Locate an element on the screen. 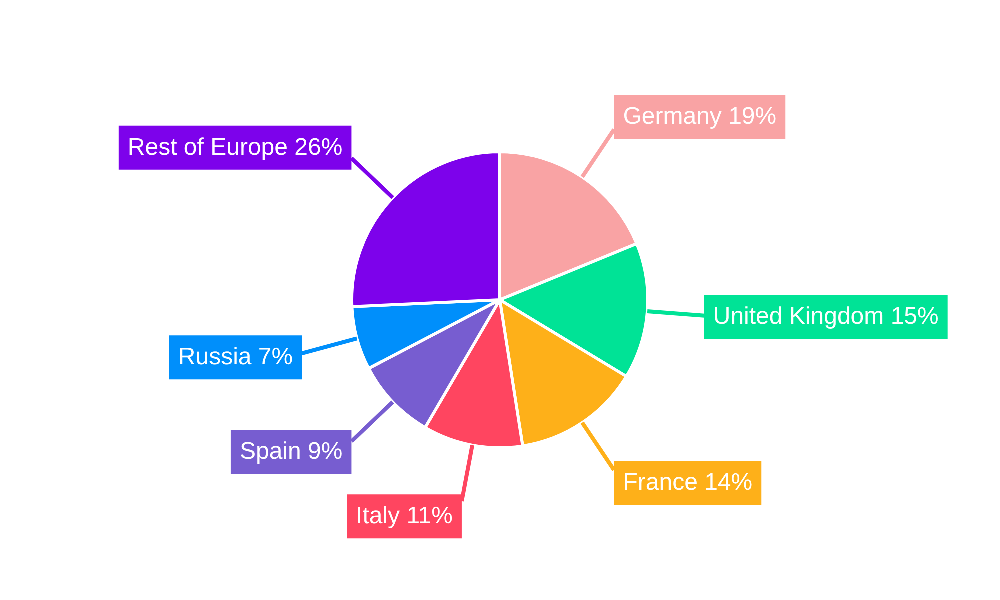 The image size is (1000, 600). slice-label: United Kingdom 15% is located at coordinates (826, 316).